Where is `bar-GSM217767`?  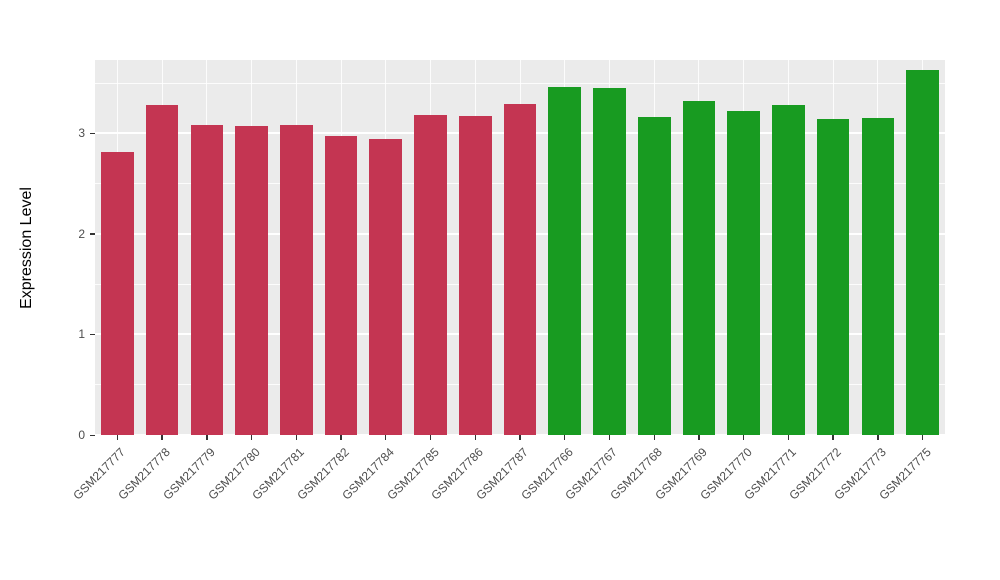 bar-GSM217767 is located at coordinates (609, 261).